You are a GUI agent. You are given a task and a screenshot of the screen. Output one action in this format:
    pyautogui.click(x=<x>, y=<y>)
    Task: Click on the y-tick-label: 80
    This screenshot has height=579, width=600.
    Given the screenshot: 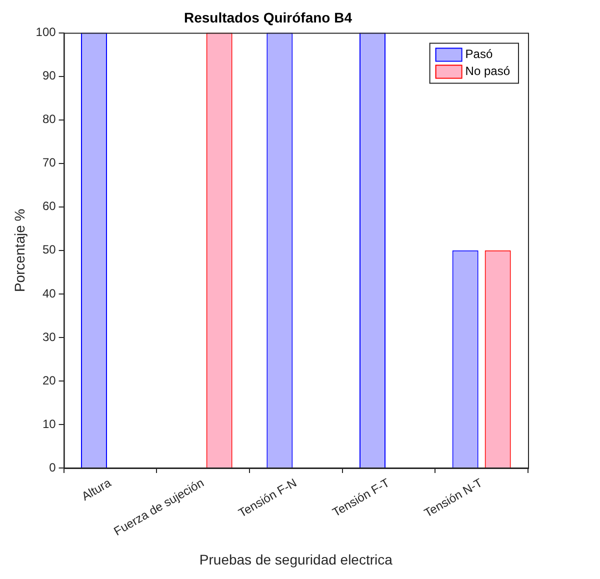 What is the action you would take?
    pyautogui.click(x=49, y=119)
    